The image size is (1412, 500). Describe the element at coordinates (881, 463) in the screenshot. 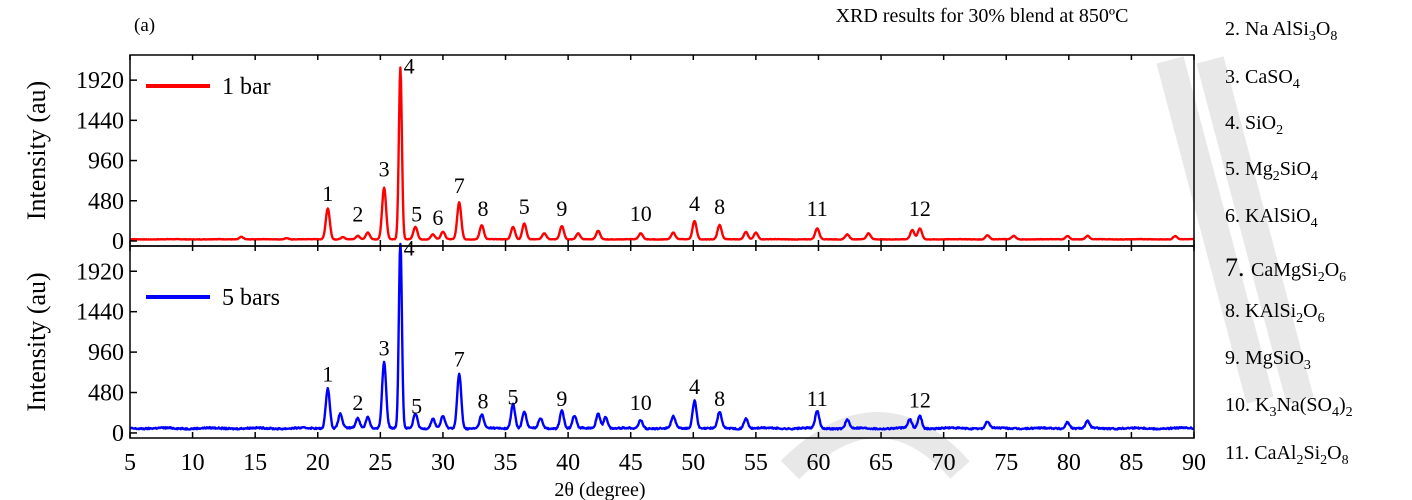

I see `x-tick-label: 65` at that location.